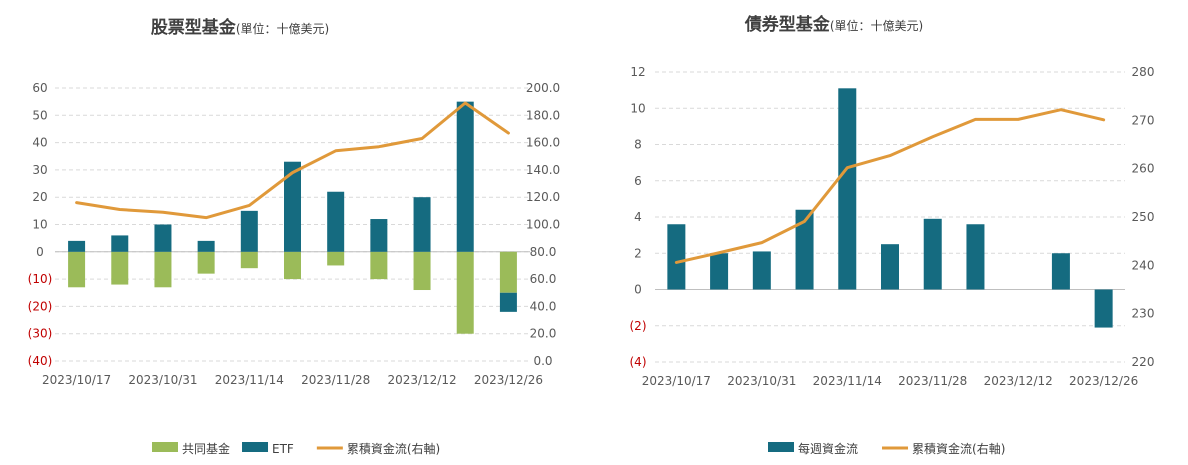  What do you see at coordinates (543, 252) in the screenshot?
I see `y-right-tick-label: 80.0` at bounding box center [543, 252].